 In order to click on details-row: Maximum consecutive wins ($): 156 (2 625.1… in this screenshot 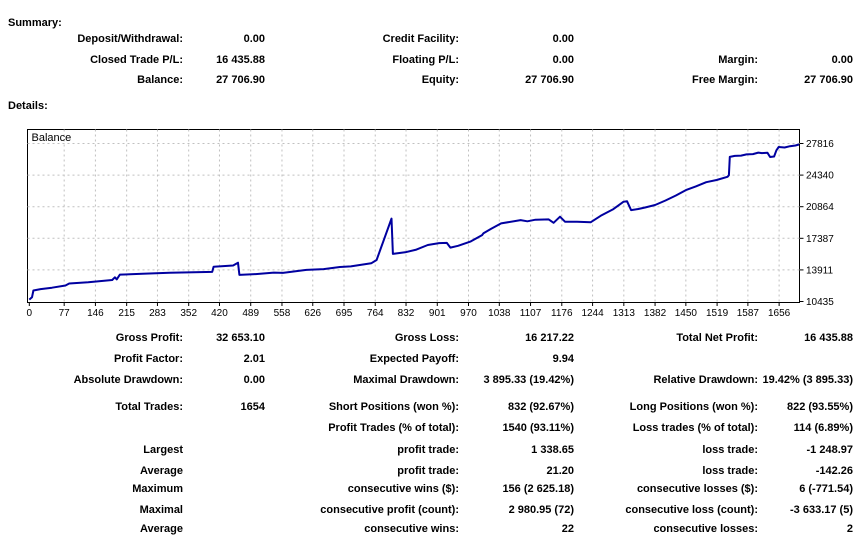, I will do `click(429, 489)`.